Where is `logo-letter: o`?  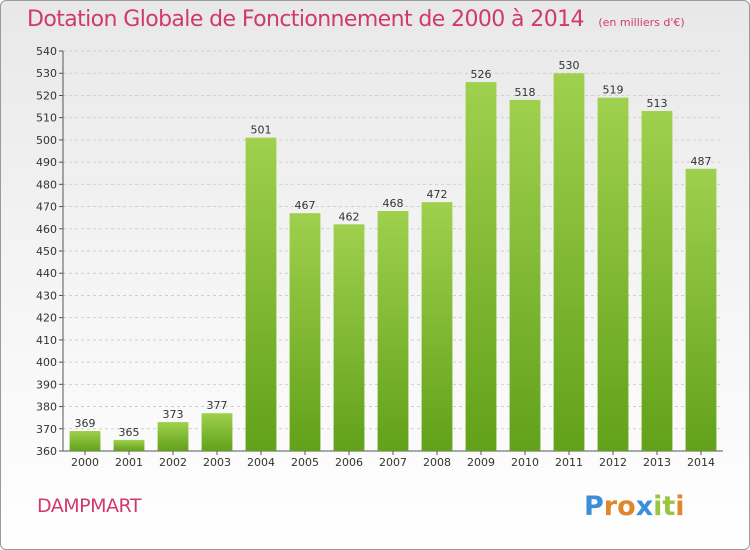
logo-letter: o is located at coordinates (626, 506).